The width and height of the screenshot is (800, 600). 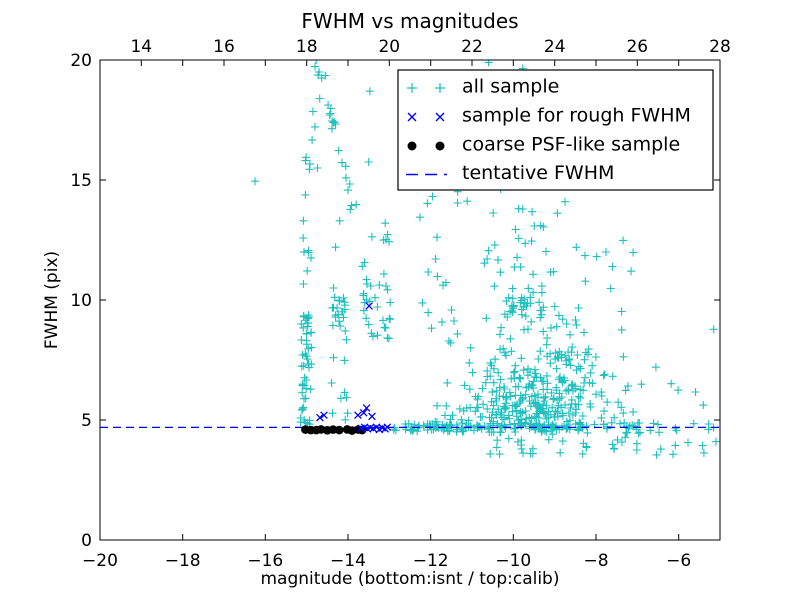 What do you see at coordinates (595, 561) in the screenshot?
I see `x-bottom-tick-label: −8` at bounding box center [595, 561].